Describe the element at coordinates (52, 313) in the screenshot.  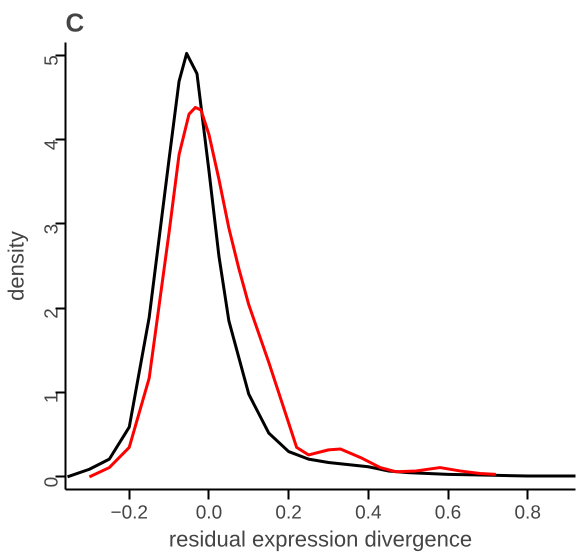
I see `y-tick-label: 2` at that location.